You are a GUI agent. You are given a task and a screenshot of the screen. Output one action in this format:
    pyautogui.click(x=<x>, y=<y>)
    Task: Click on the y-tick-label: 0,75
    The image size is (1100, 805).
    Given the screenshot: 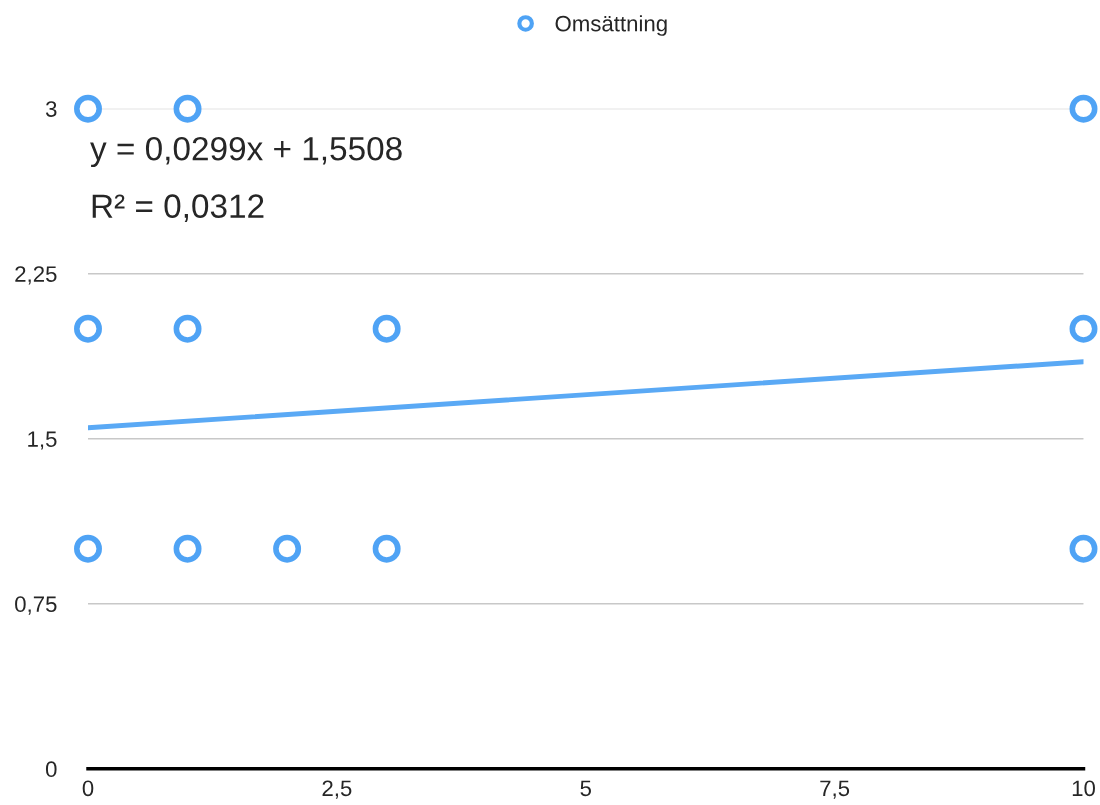 What is the action you would take?
    pyautogui.click(x=36, y=605)
    